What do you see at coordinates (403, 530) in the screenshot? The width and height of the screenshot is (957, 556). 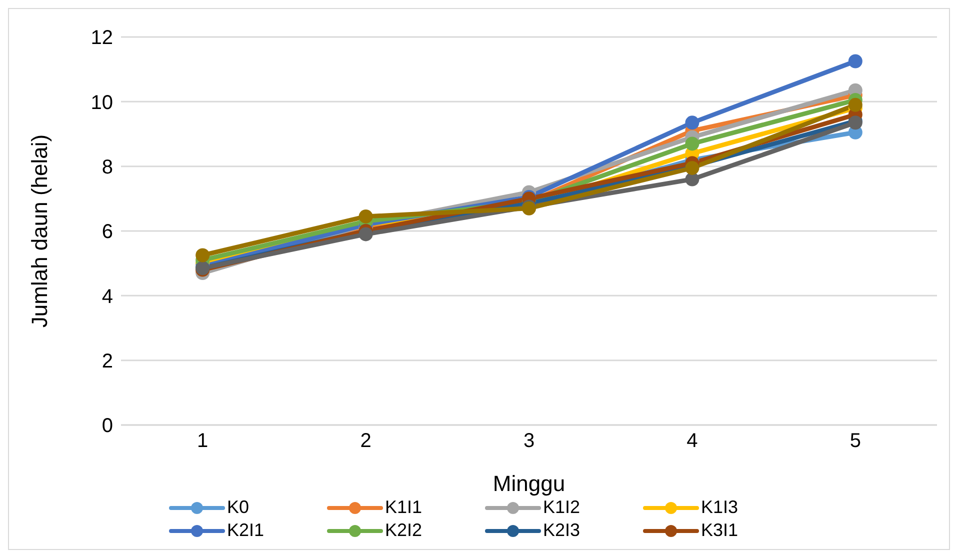 I see `legend-label: K2I2` at bounding box center [403, 530].